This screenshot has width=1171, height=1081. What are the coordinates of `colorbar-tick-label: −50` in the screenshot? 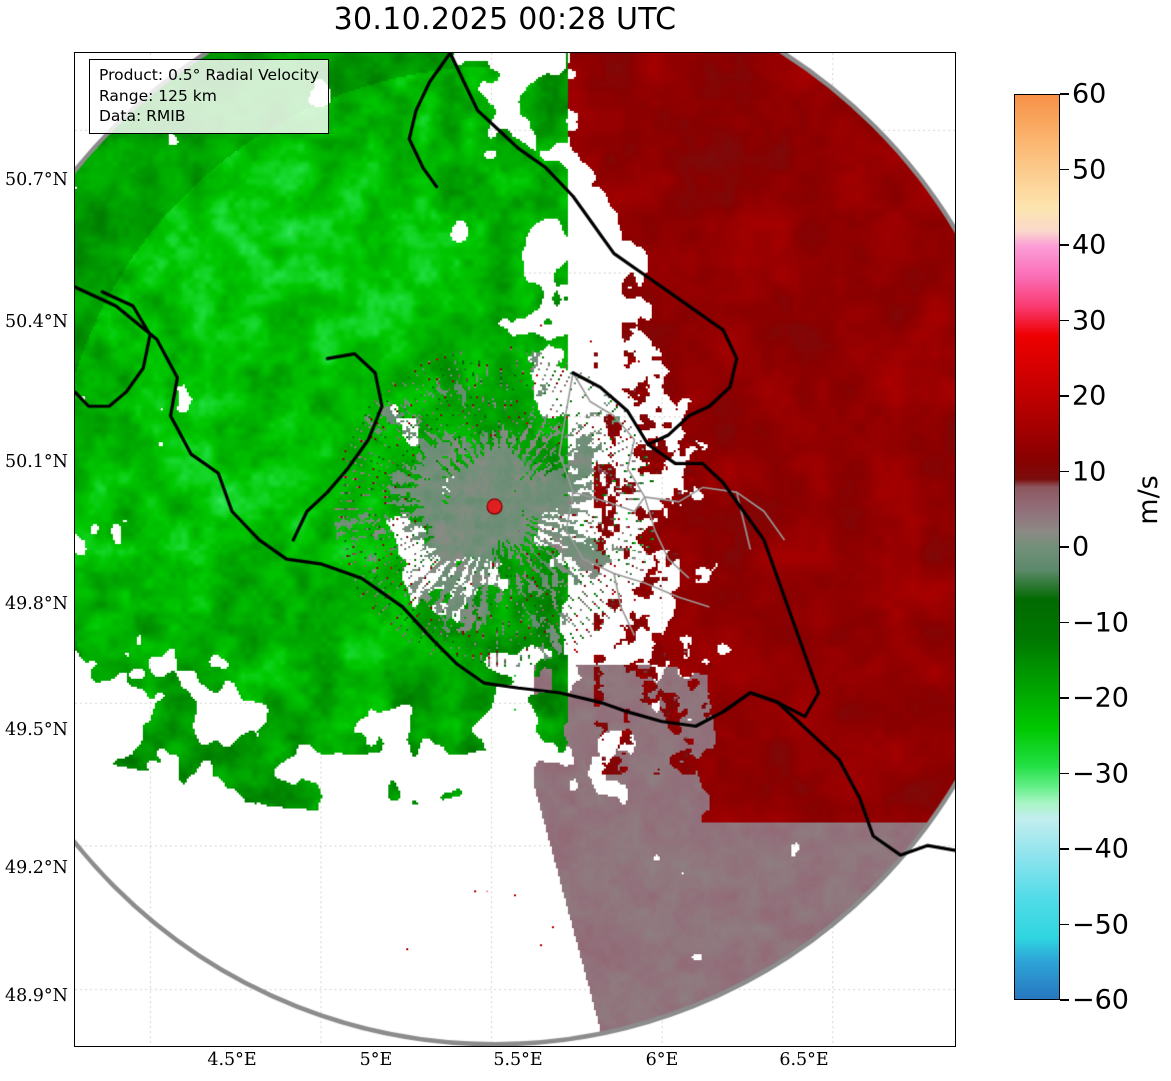 It's located at (1100, 924).